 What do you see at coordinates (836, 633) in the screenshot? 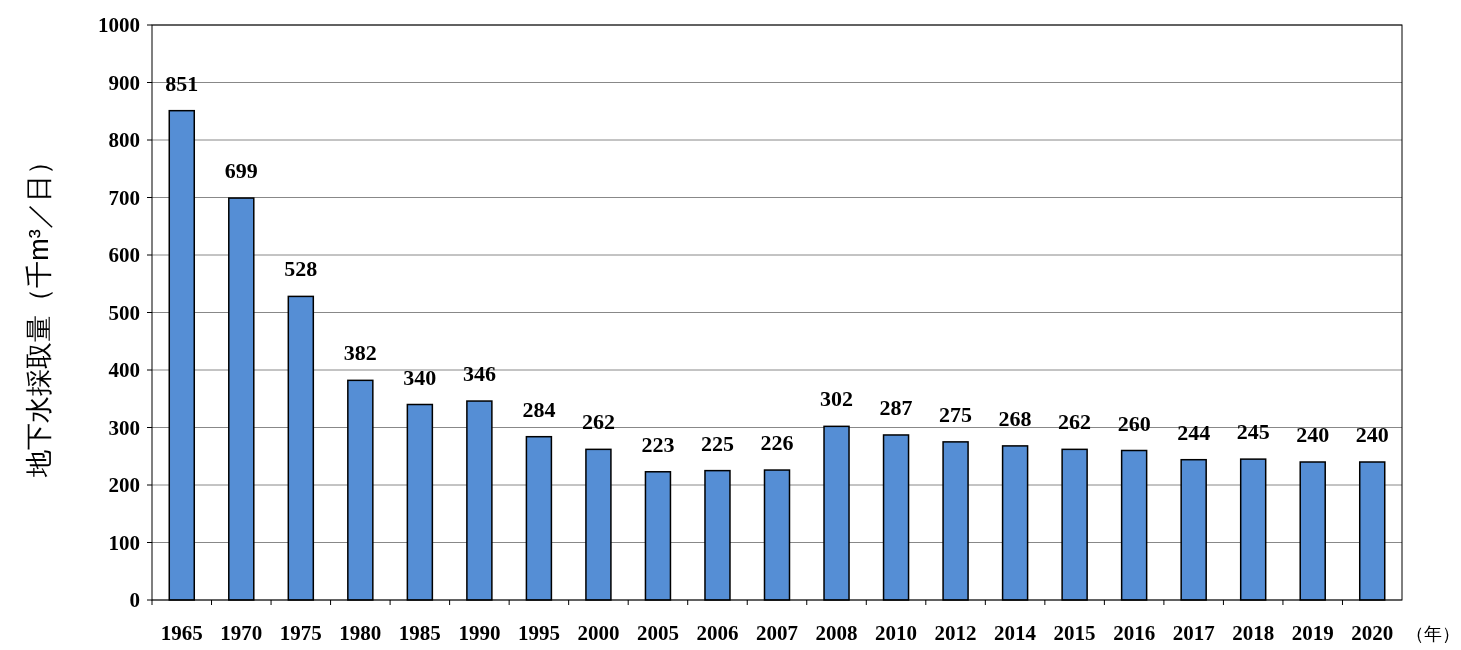
I see `x-tick-label: 2008` at bounding box center [836, 633].